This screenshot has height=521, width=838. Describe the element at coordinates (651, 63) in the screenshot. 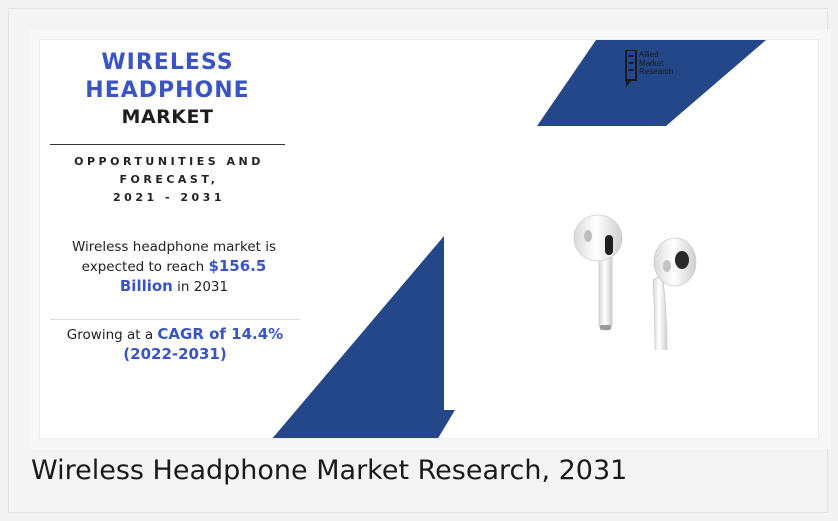

I see `logo-word-market: Market` at that location.